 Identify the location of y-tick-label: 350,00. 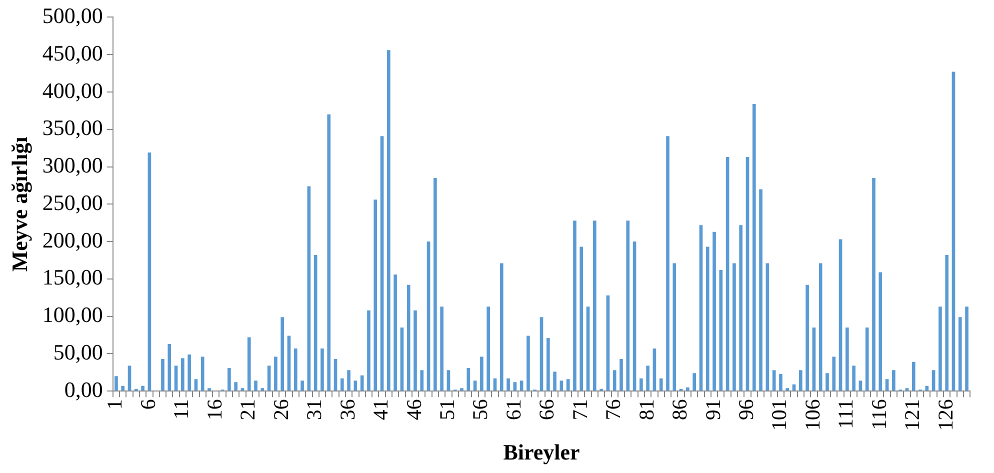
(72, 127).